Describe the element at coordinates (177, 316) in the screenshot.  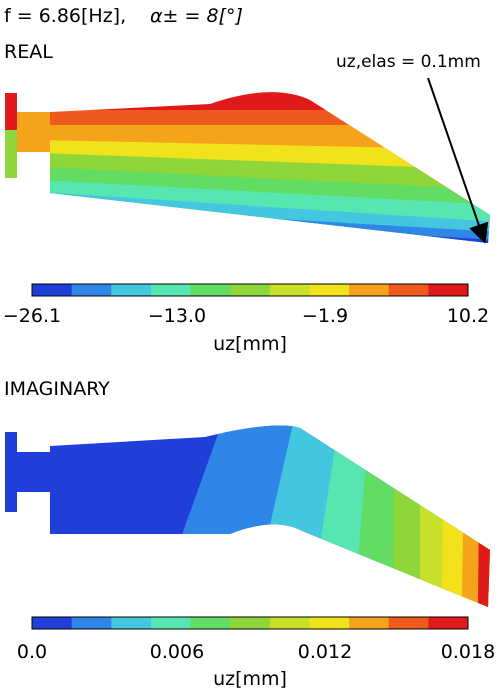
I see `real-tick-1: −13.0` at that location.